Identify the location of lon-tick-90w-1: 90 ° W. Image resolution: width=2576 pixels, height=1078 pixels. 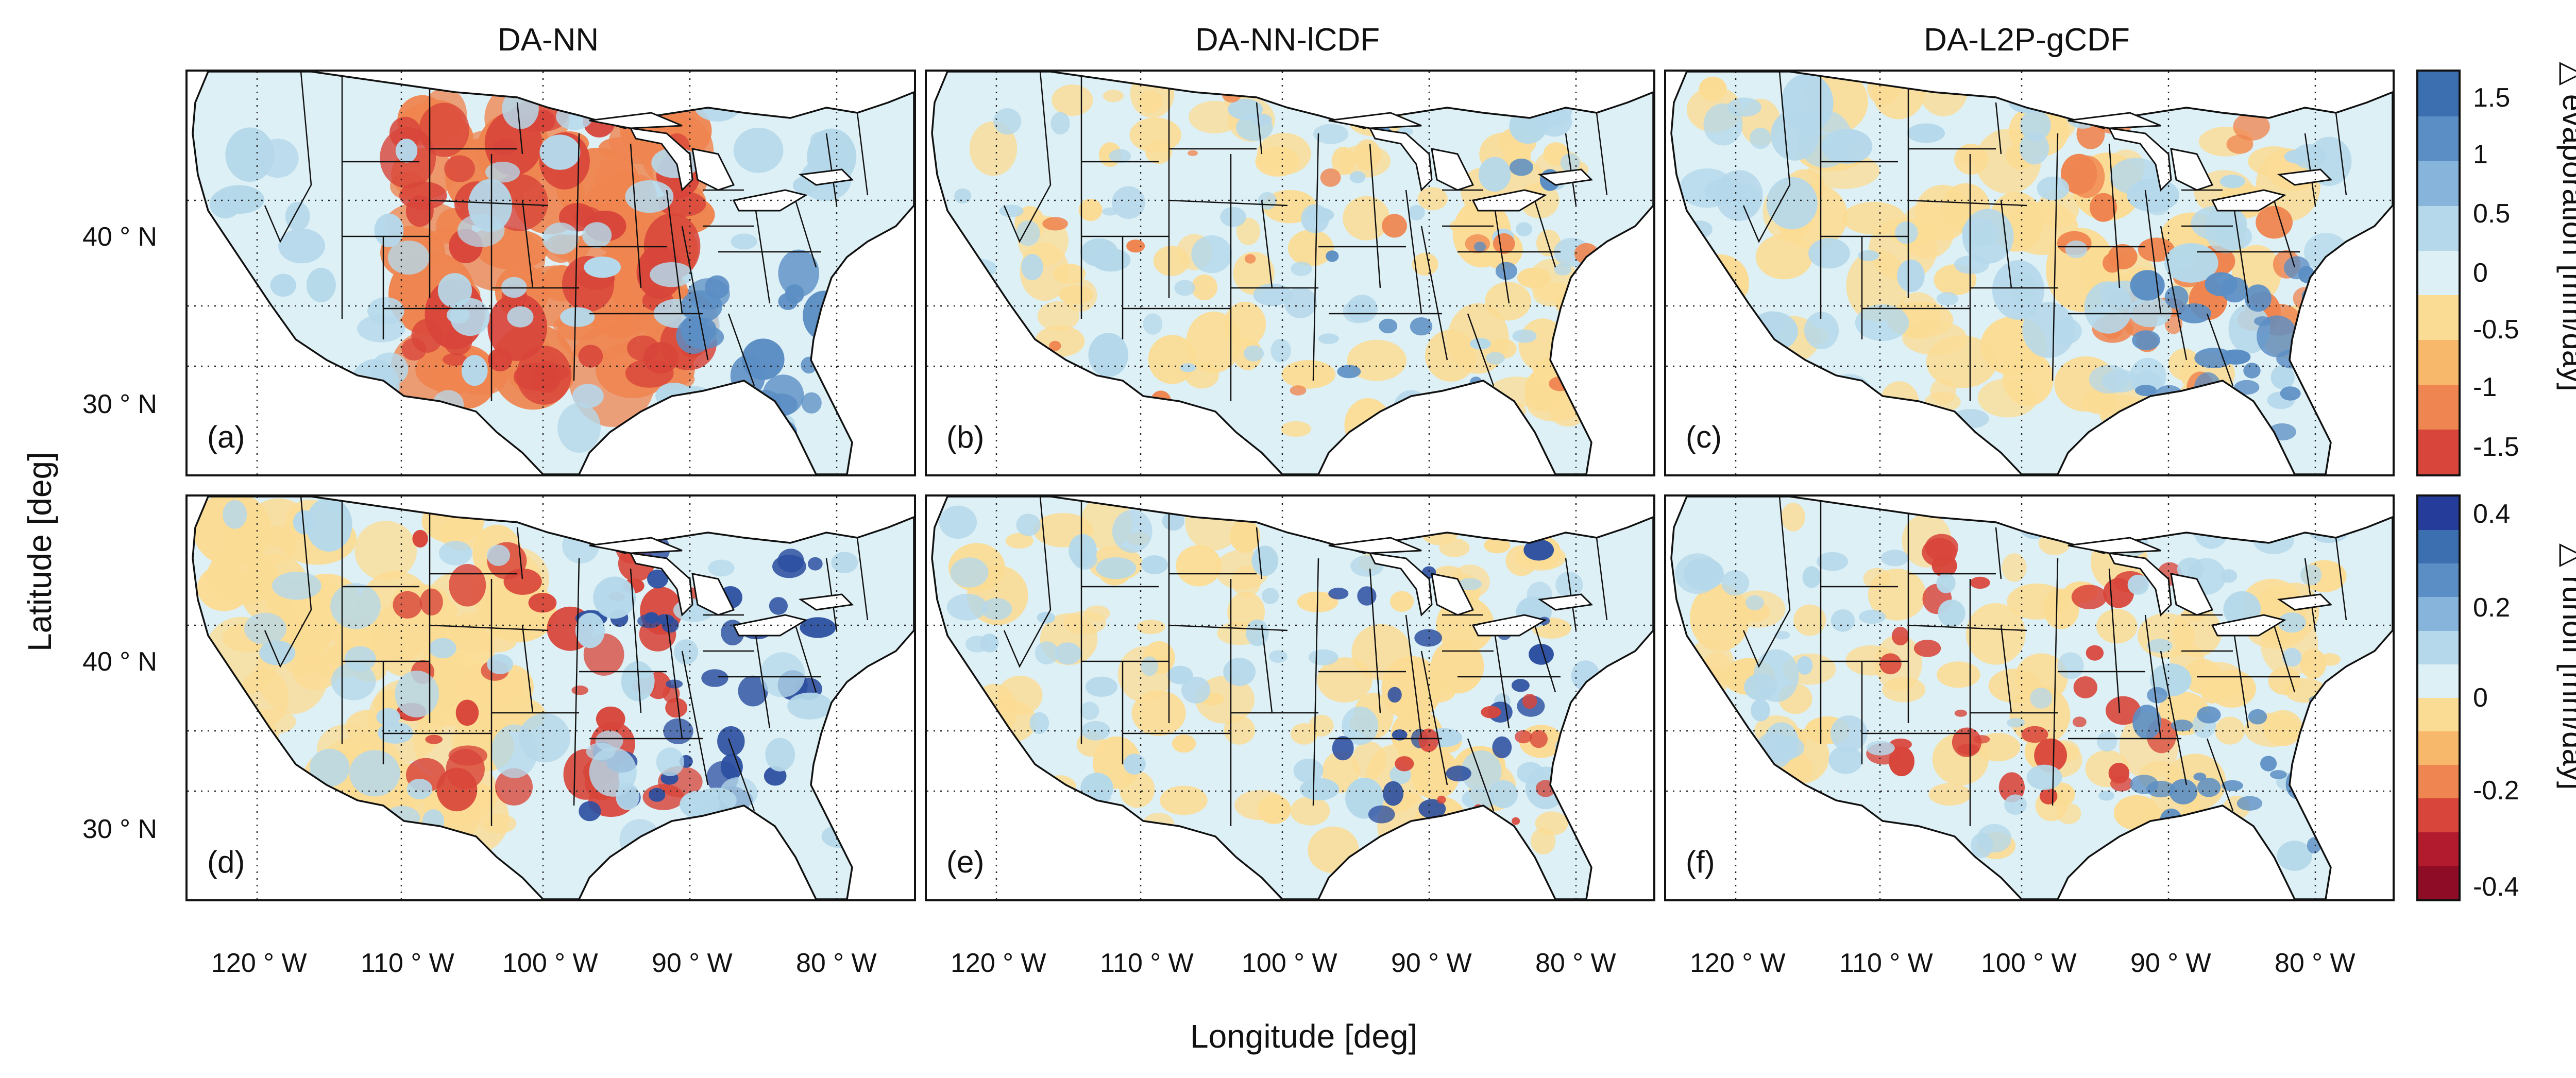
(692, 963).